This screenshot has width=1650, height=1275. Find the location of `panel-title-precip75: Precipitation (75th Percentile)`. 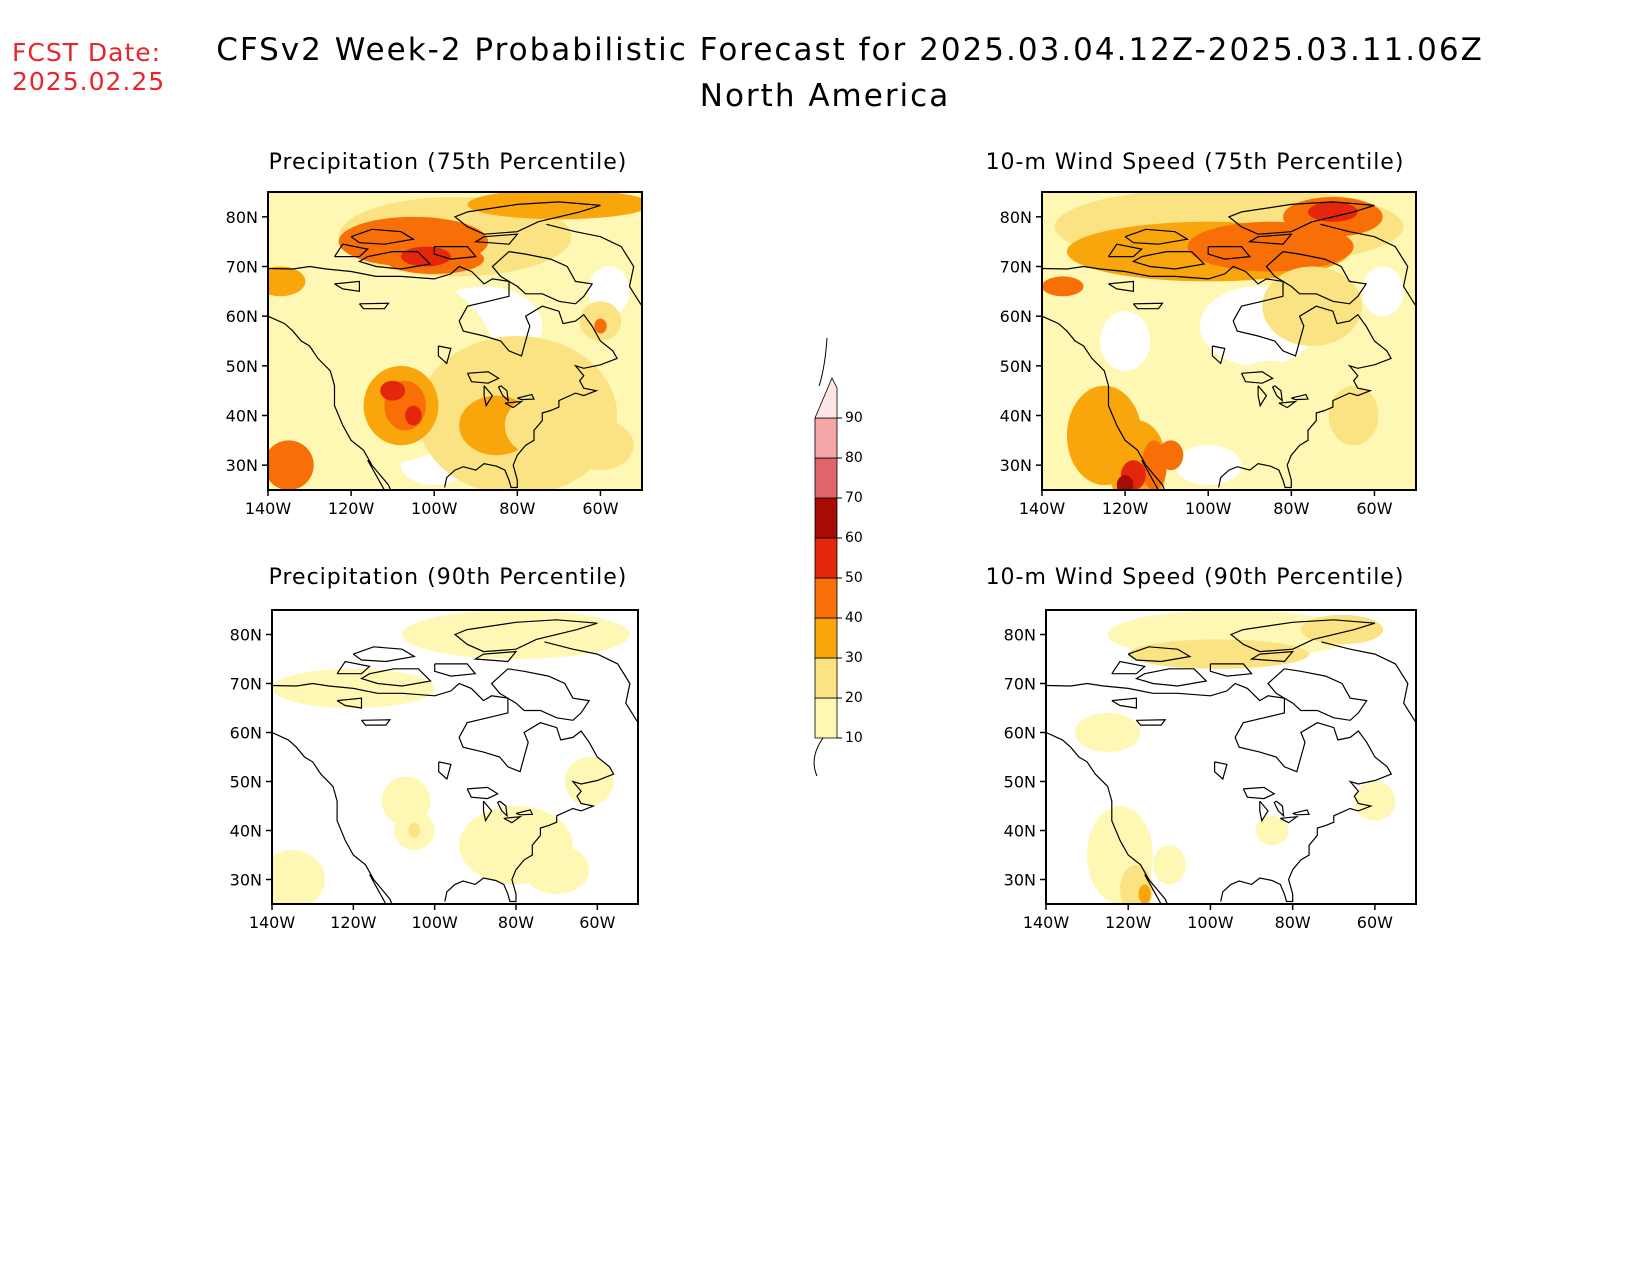

panel-title-precip75: Precipitation (75th Percentile) is located at coordinates (448, 162).